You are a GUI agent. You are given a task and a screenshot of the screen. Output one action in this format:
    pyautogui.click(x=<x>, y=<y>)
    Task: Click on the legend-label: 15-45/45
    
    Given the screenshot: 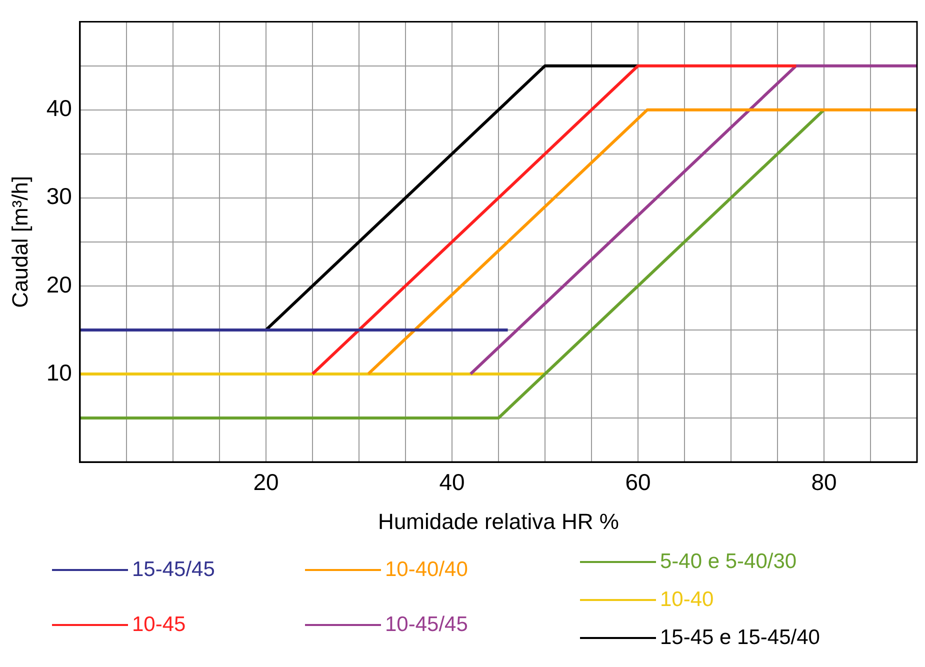 What is the action you would take?
    pyautogui.click(x=173, y=570)
    